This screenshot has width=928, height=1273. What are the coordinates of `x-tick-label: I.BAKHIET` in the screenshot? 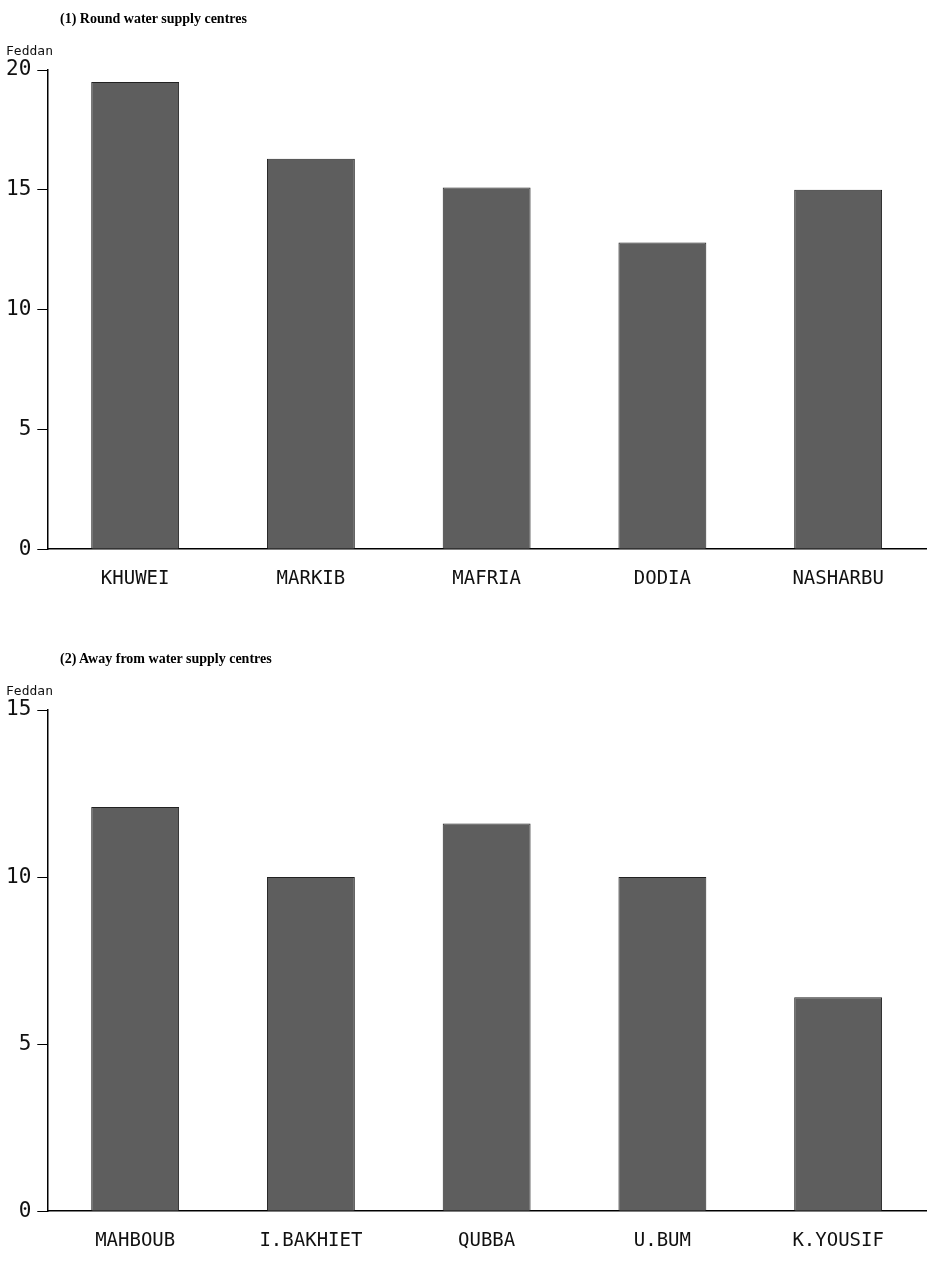 It's located at (311, 1238).